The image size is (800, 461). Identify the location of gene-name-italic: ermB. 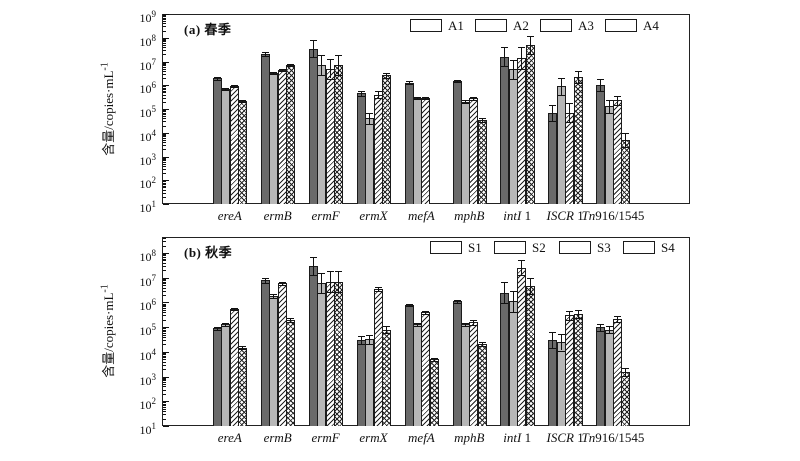
(277, 215).